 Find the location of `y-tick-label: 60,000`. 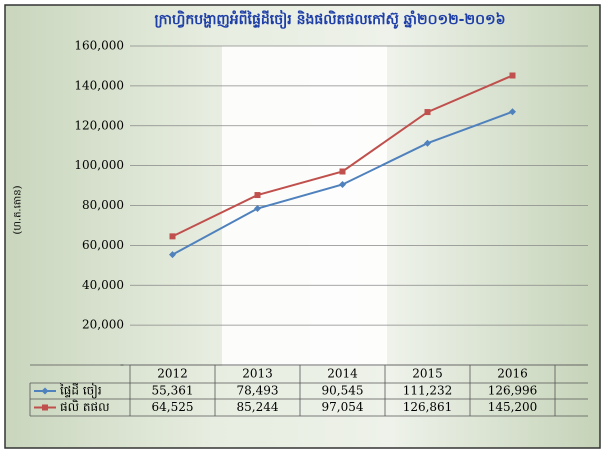

y-tick-label: 60,000 is located at coordinates (103, 245).